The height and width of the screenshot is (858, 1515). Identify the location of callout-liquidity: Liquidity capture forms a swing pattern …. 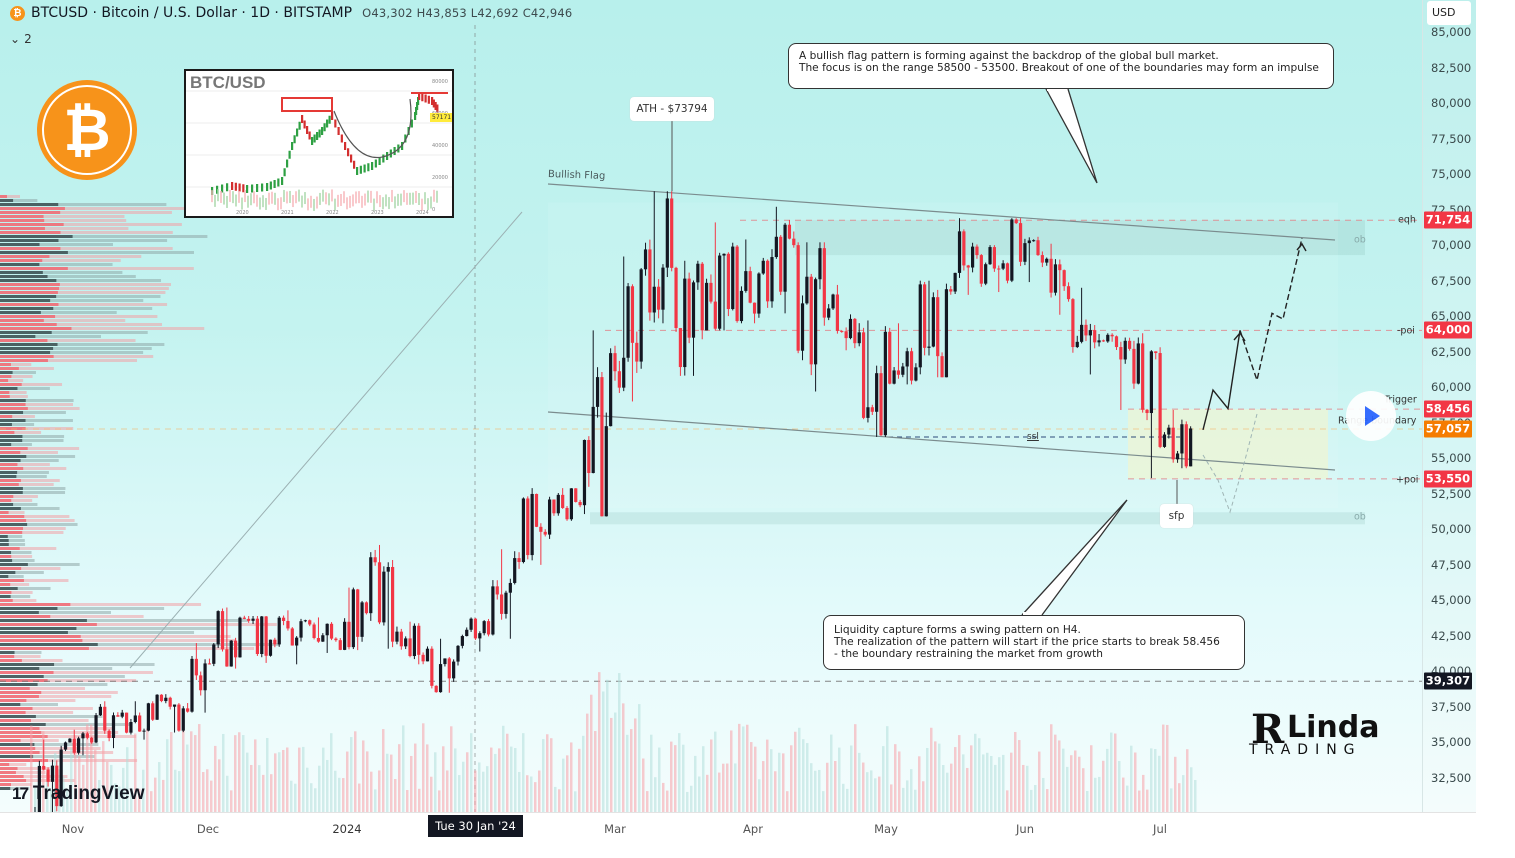
(1034, 642).